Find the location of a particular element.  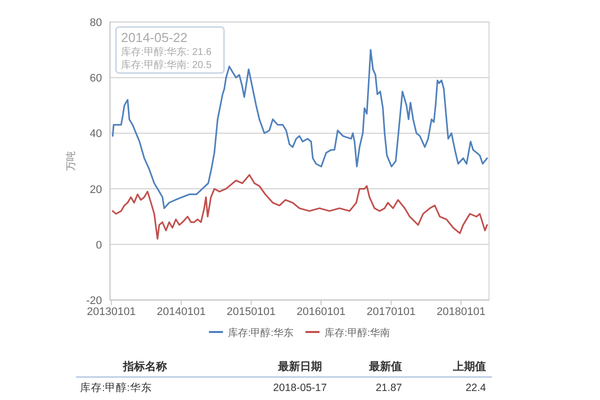

annotation: 库存:甲醇:华南: 20.5 is located at coordinates (166, 65).